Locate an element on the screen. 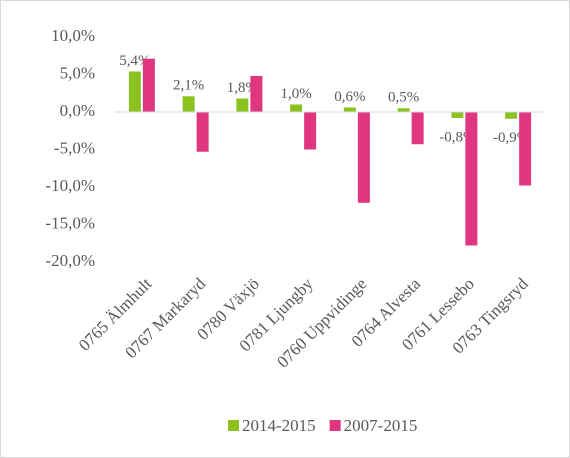 The height and width of the screenshot is (458, 570). data-label: 0,5% is located at coordinates (403, 98).